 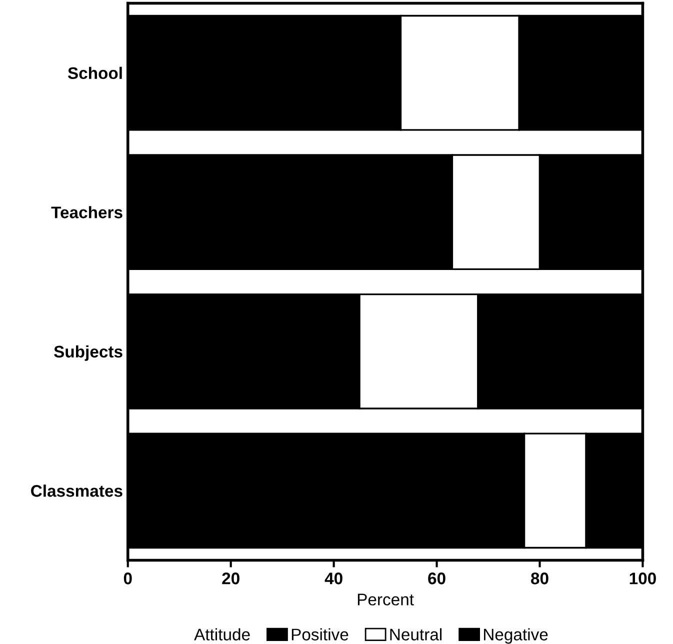 What do you see at coordinates (437, 578) in the screenshot?
I see `x-tick-label: 60` at bounding box center [437, 578].